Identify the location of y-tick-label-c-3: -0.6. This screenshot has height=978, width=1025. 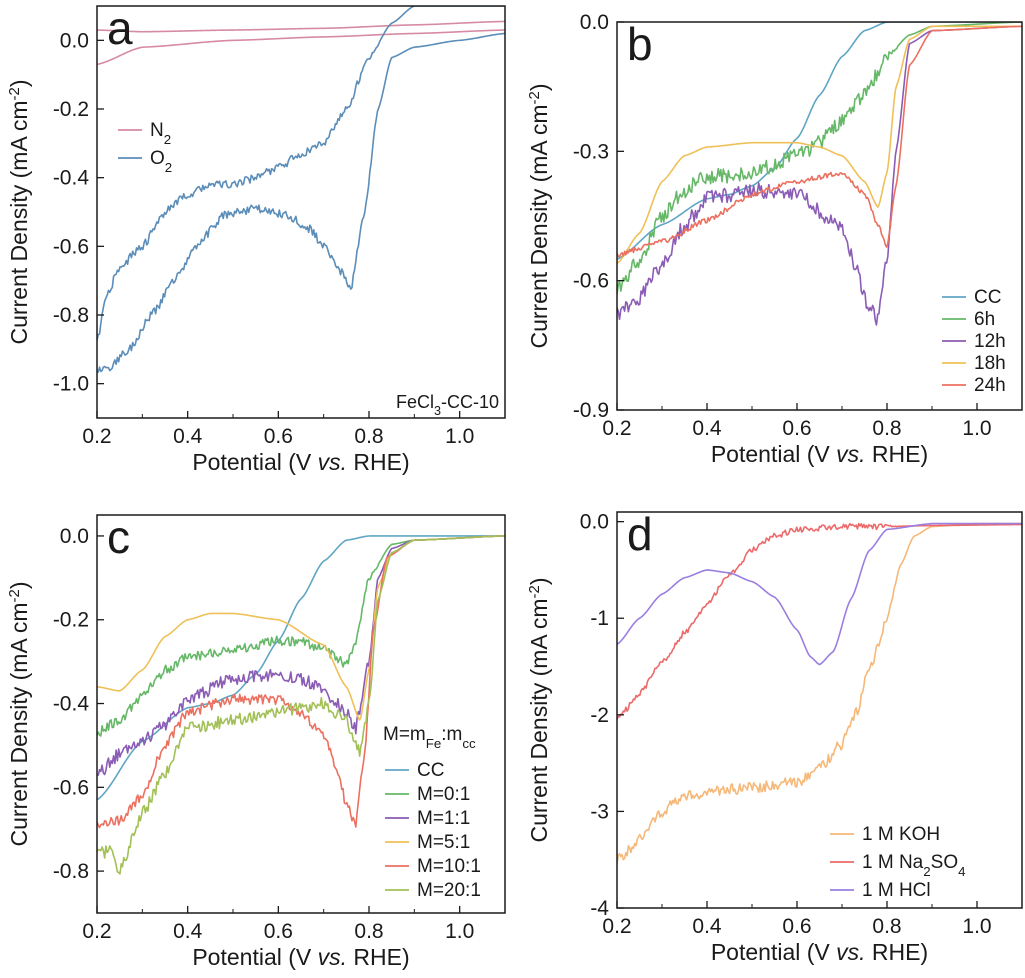
(71, 787).